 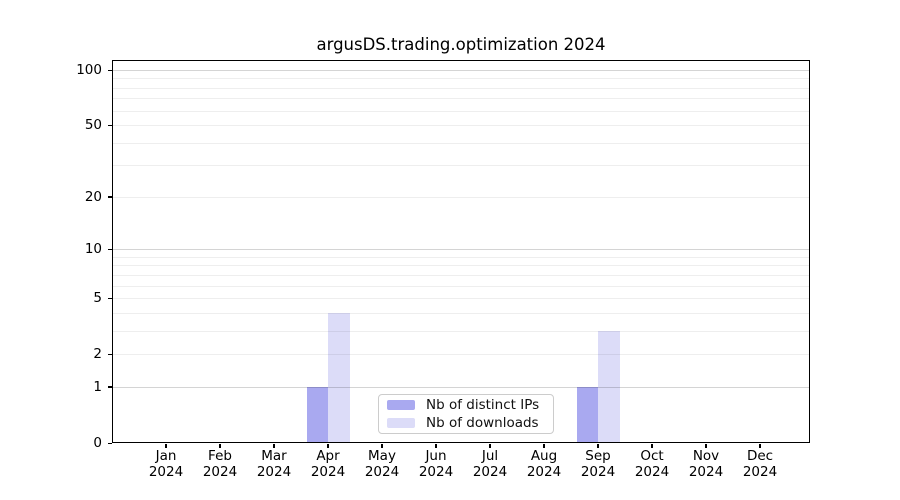 What do you see at coordinates (97, 354) in the screenshot?
I see `y-tick-label-2: 2` at bounding box center [97, 354].